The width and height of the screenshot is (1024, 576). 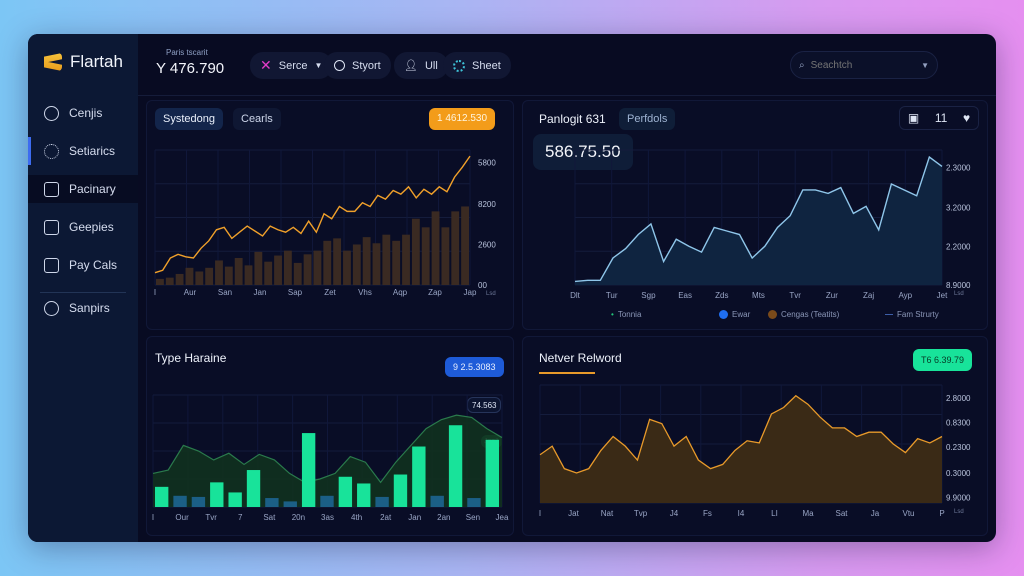 What do you see at coordinates (51, 189) in the screenshot?
I see `box-icon` at bounding box center [51, 189].